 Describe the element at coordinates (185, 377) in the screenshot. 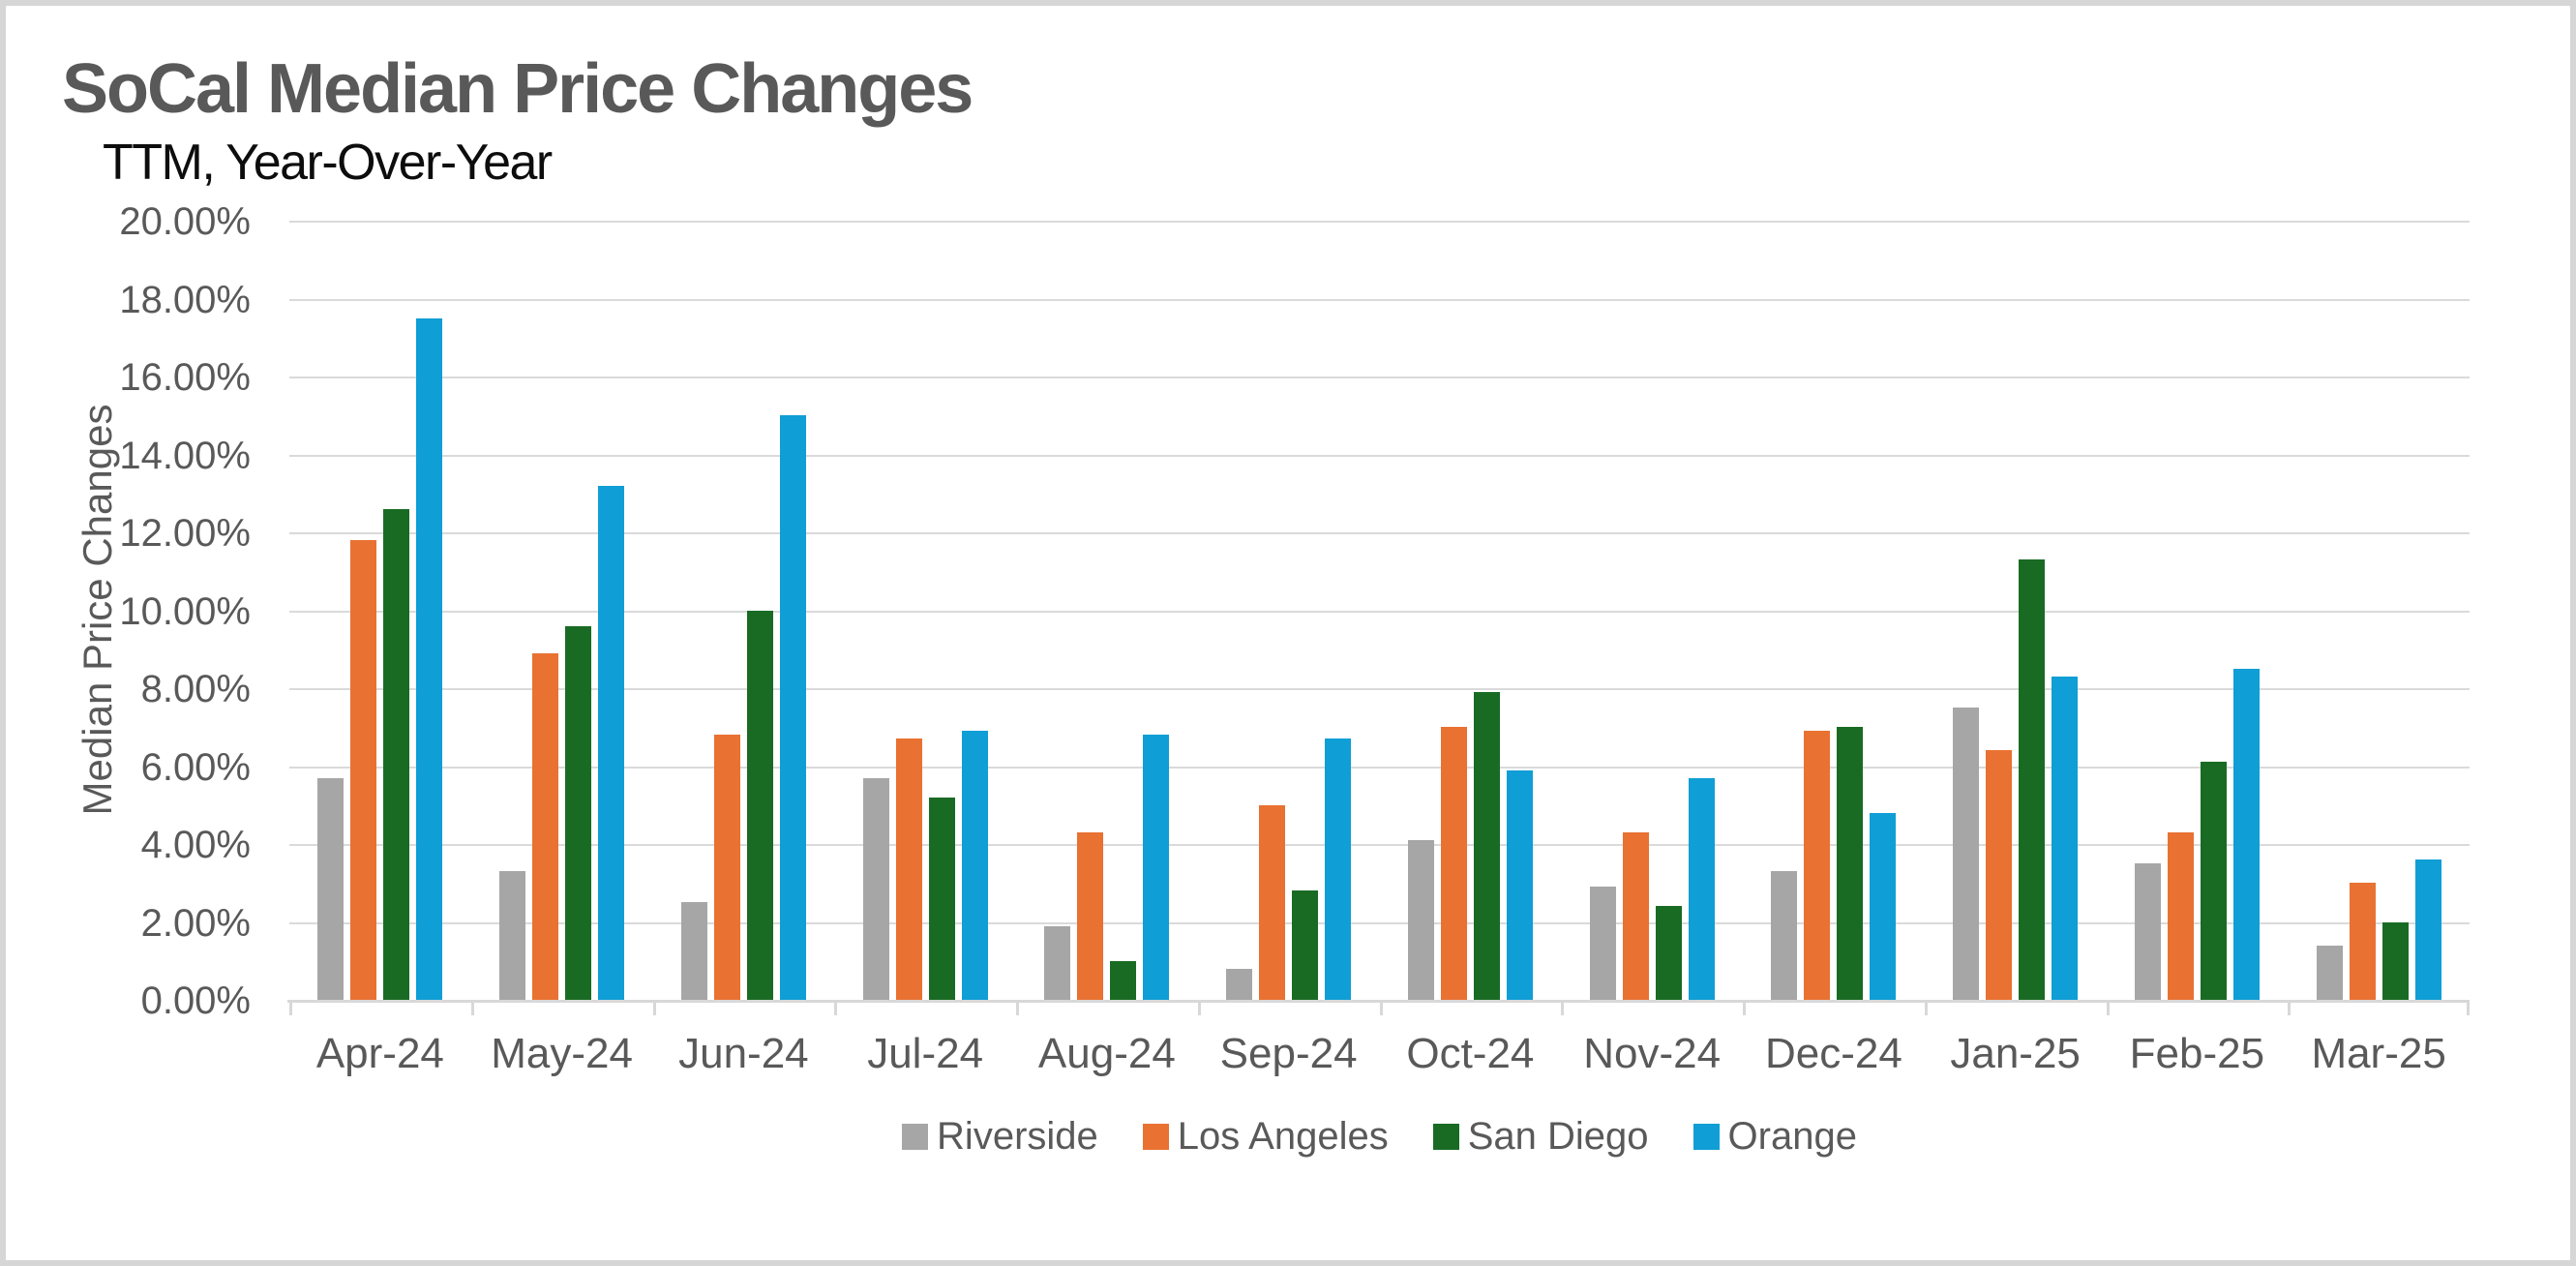

I see `y-tick-label: 16.00%` at that location.